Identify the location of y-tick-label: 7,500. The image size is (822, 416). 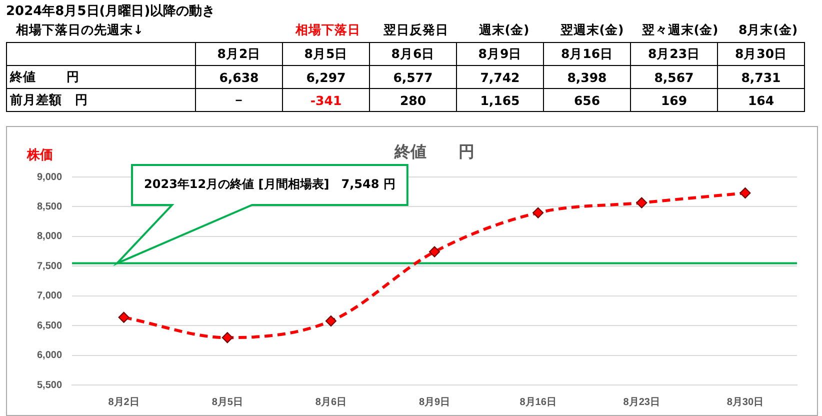
(49, 266).